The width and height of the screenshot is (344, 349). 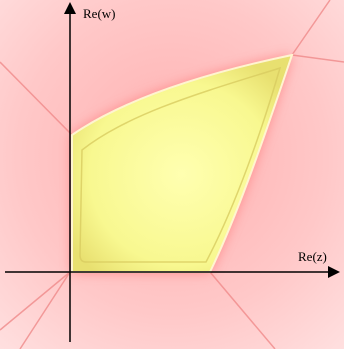 I want to click on y-arrow, so click(x=70, y=8).